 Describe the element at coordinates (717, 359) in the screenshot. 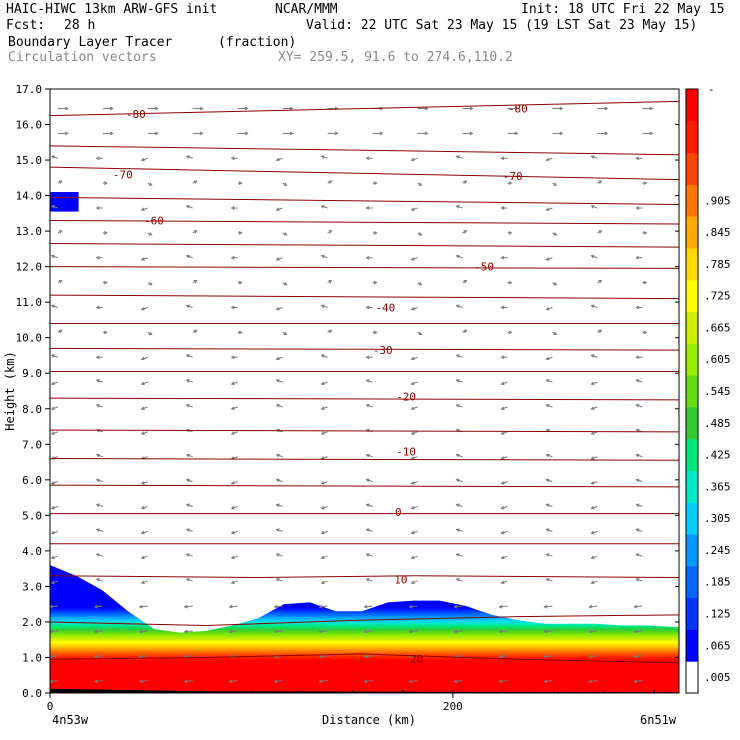

I see `colorbar-label: .605` at that location.